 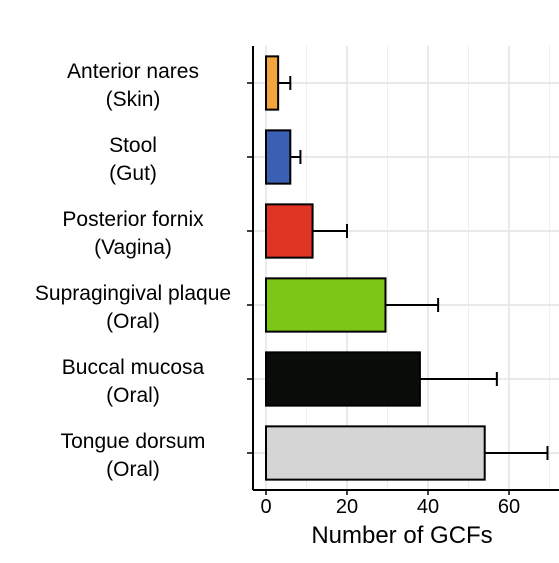 I want to click on category-label-name: Tongue dorsum, so click(x=133, y=441).